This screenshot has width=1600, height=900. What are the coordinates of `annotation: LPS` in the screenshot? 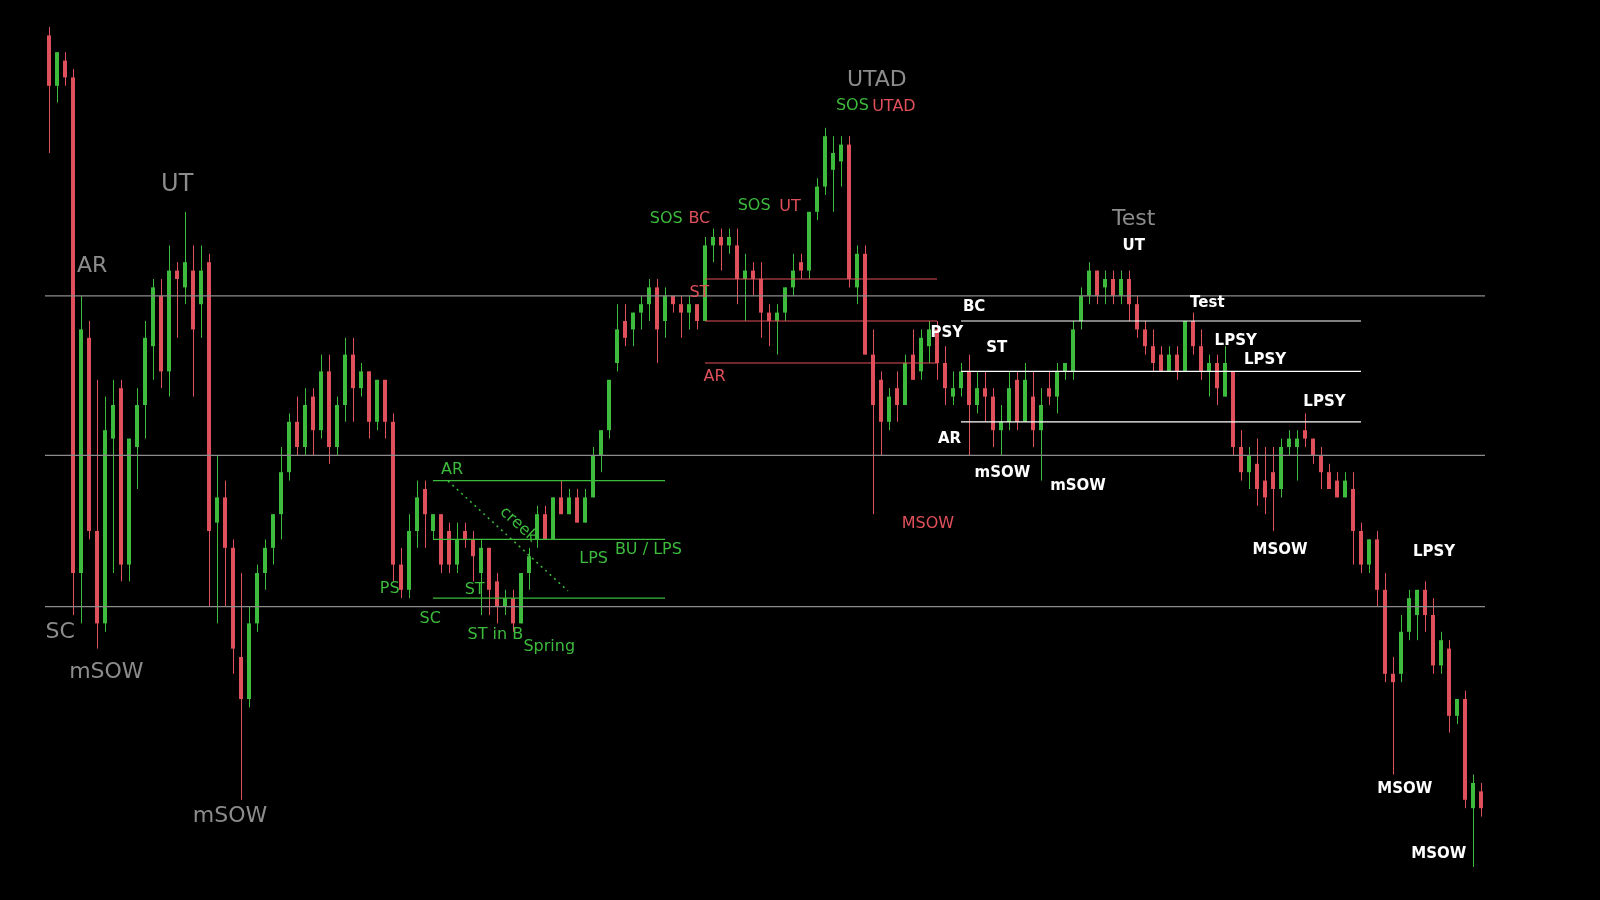 It's located at (593, 557).